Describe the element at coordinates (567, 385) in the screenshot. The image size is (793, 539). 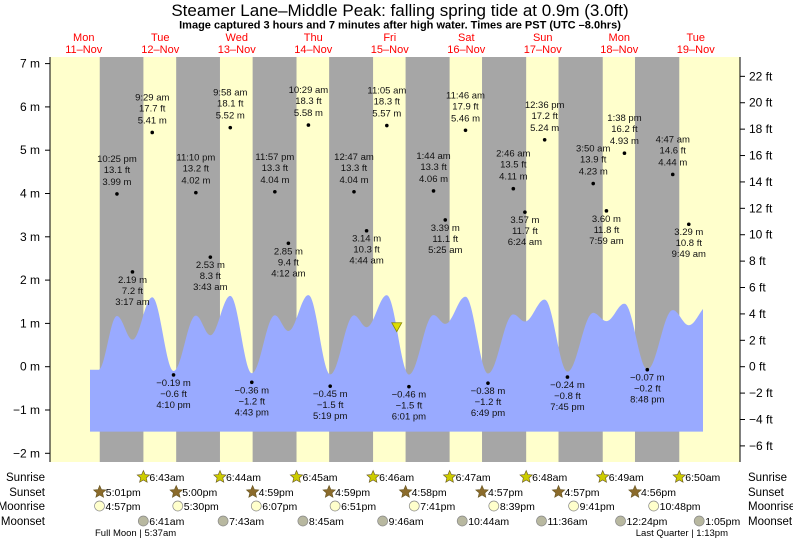
I see `tide-label-m: −0.24 m` at that location.